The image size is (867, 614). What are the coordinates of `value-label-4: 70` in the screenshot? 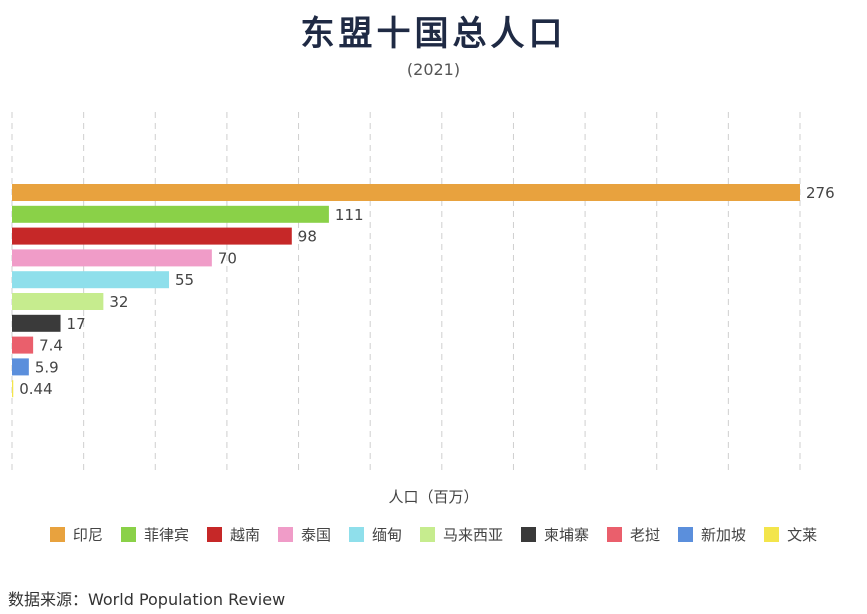 It's located at (227, 258).